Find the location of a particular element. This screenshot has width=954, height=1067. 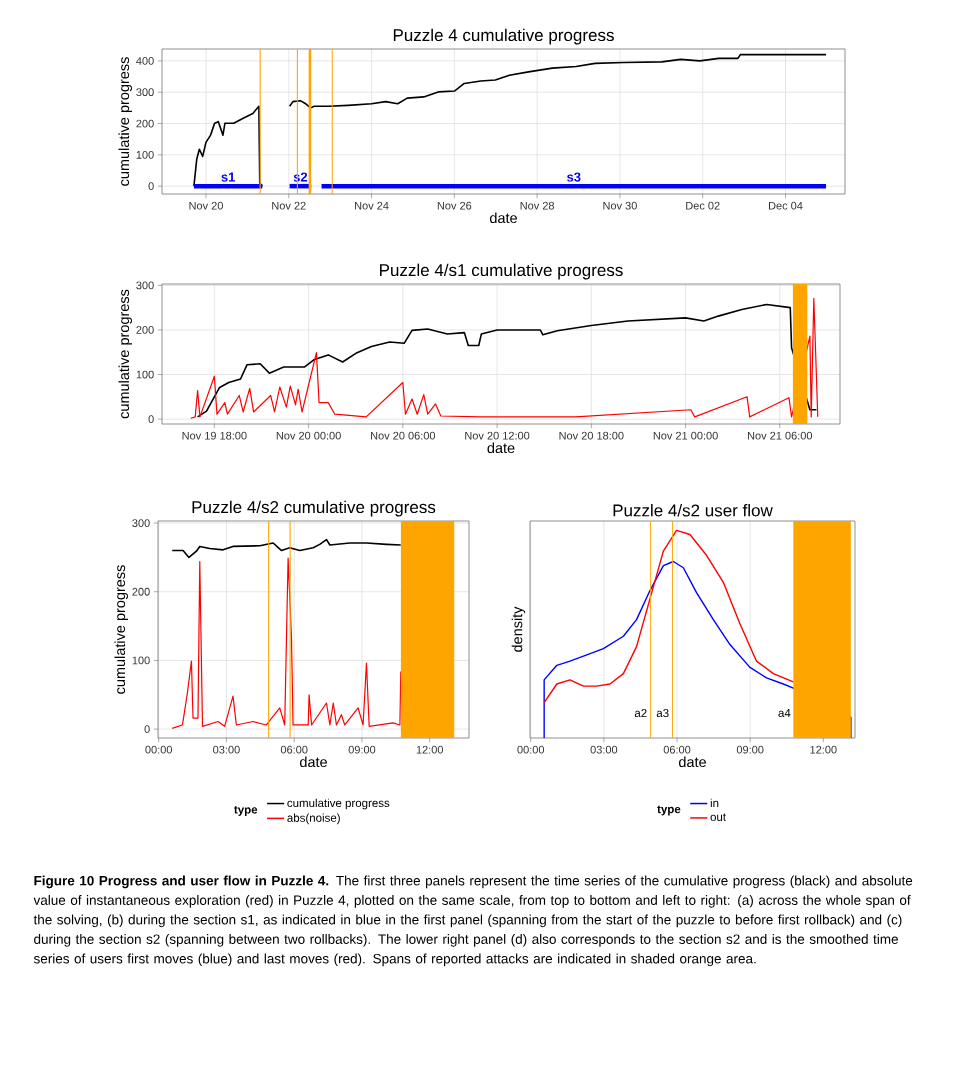

x-tick-label: Nov 26 is located at coordinates (454, 205).